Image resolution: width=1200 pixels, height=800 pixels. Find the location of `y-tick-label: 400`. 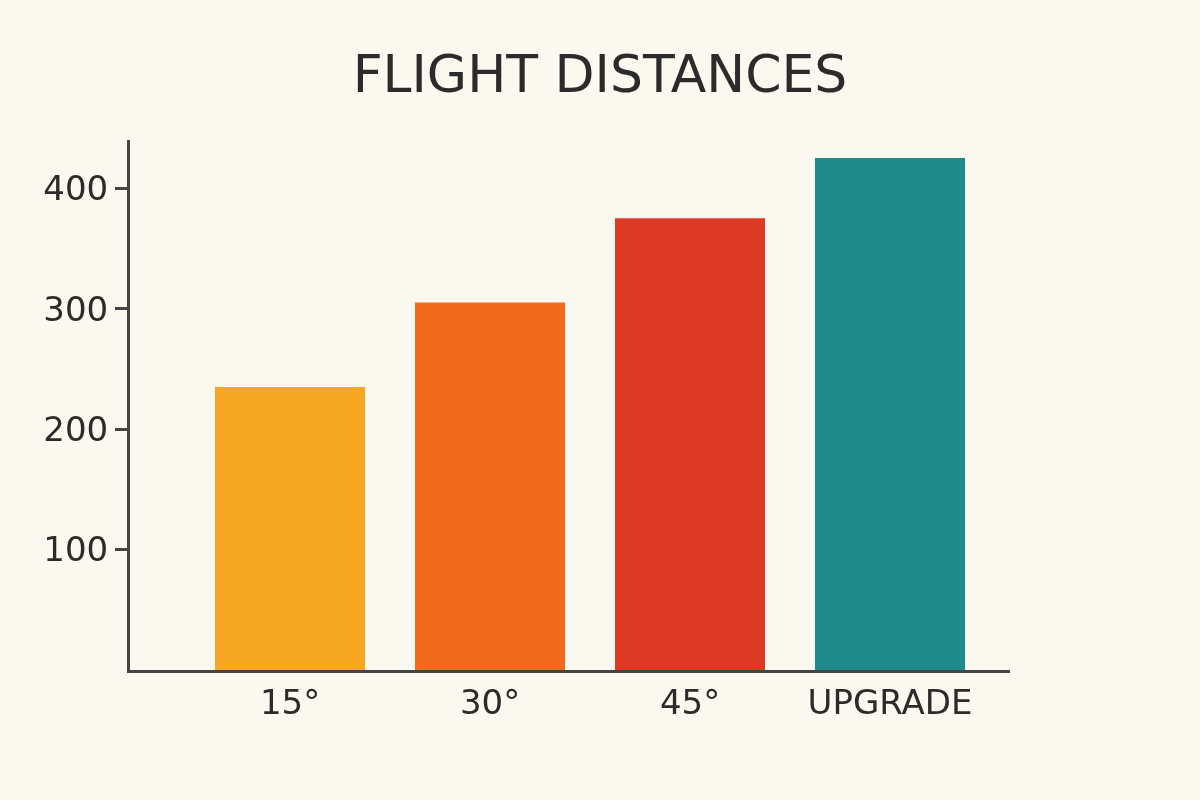

y-tick-label: 400 is located at coordinates (76, 188).